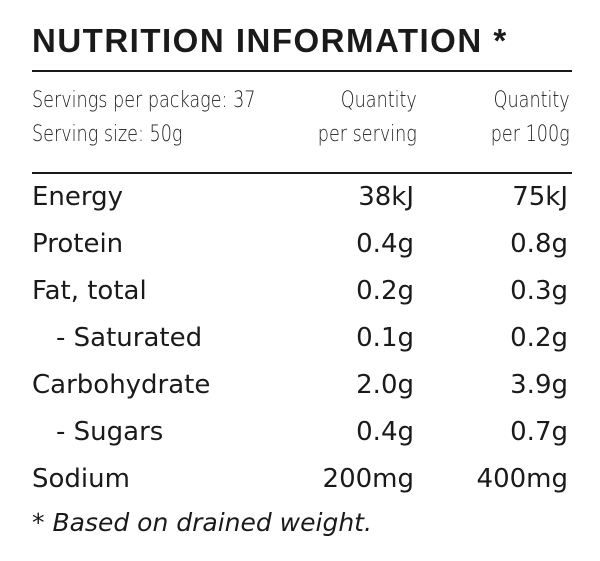 The width and height of the screenshot is (600, 561). Describe the element at coordinates (129, 338) in the screenshot. I see `nutrient-name: - Saturated` at that location.